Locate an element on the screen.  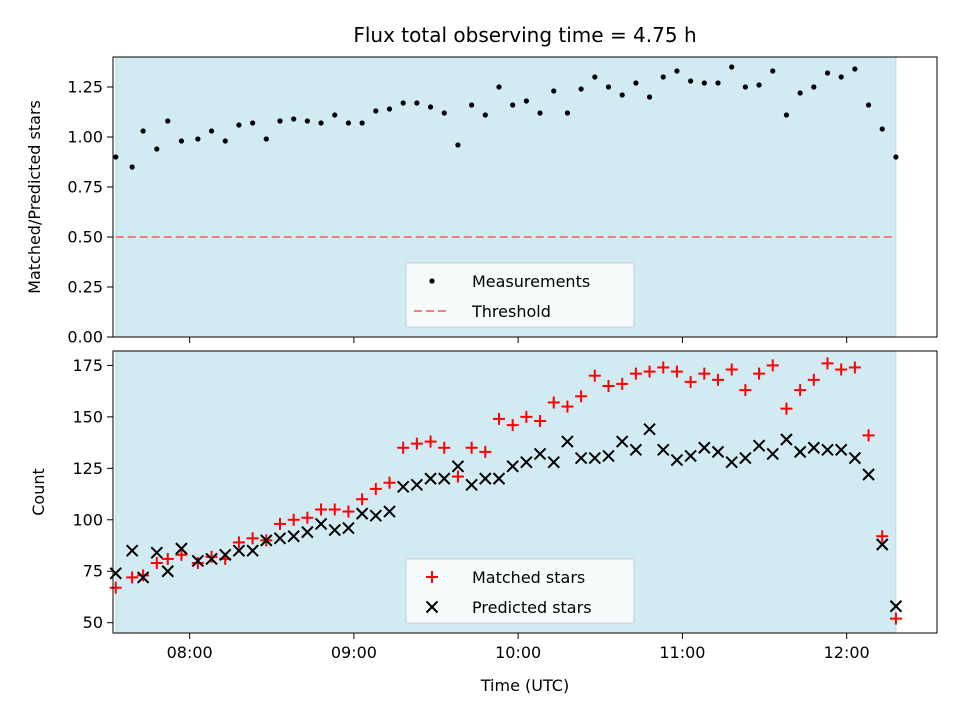
y-tick-label: 0.25 is located at coordinates (85, 287).